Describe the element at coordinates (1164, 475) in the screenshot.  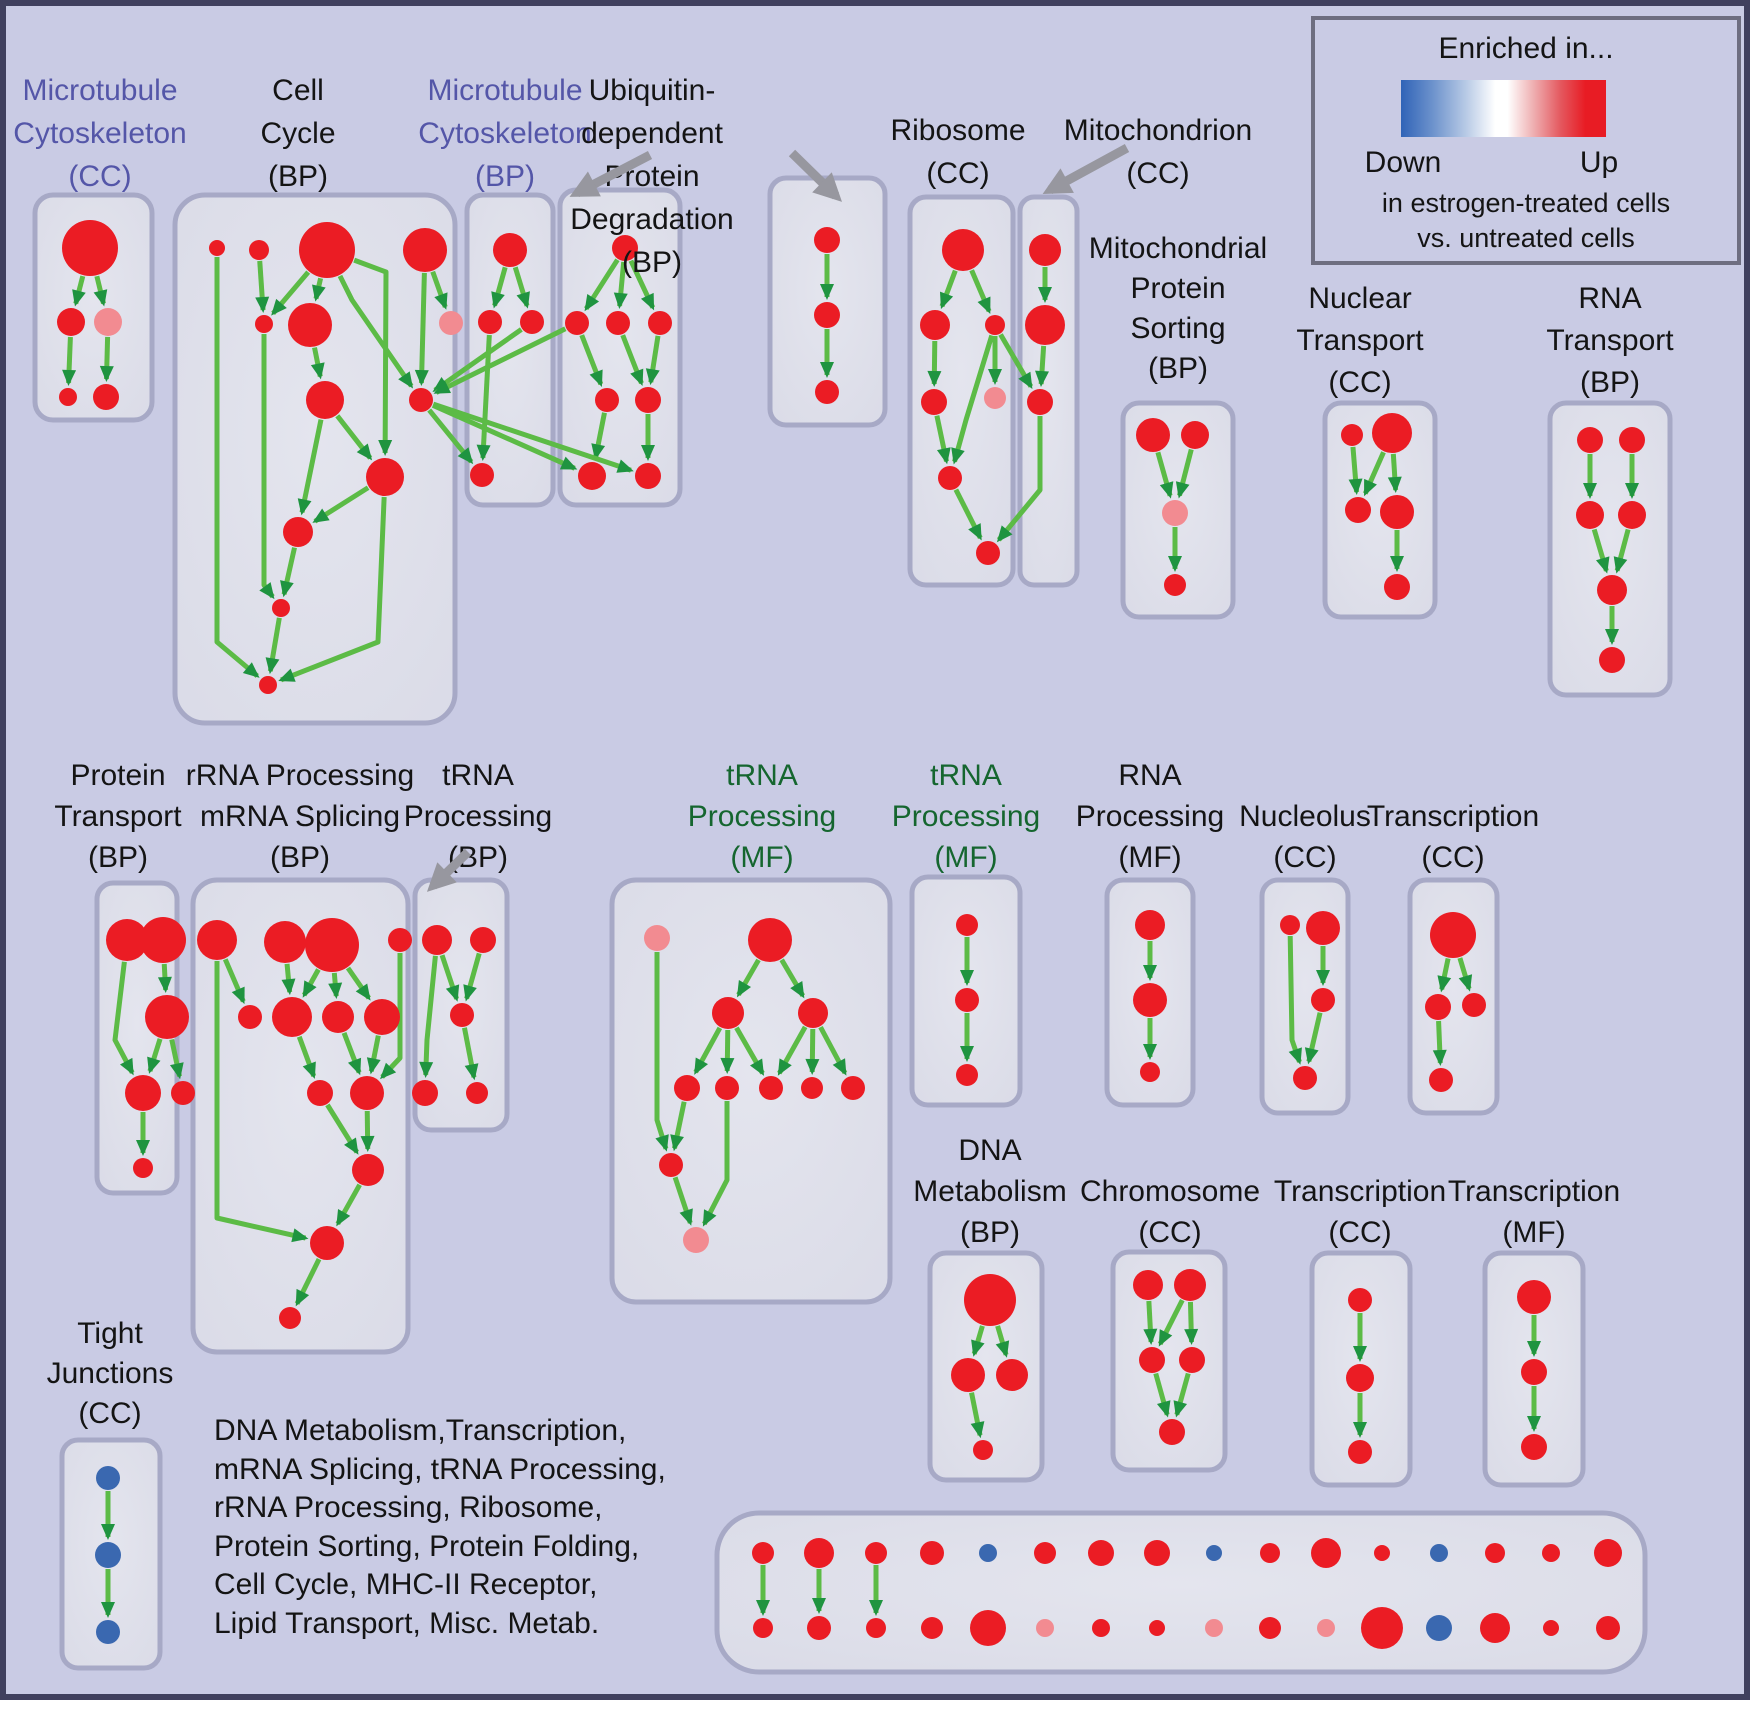
I see `mito-sorting-edge` at that location.